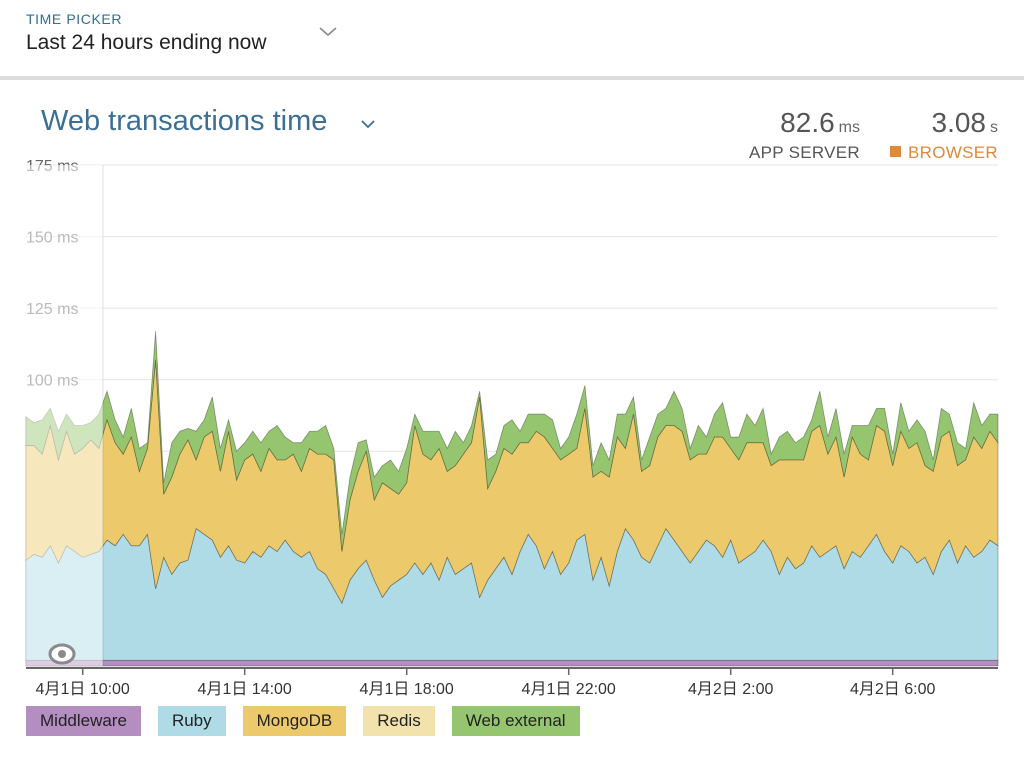 The height and width of the screenshot is (769, 1024). Describe the element at coordinates (994, 127) in the screenshot. I see `browser-unit: s` at that location.